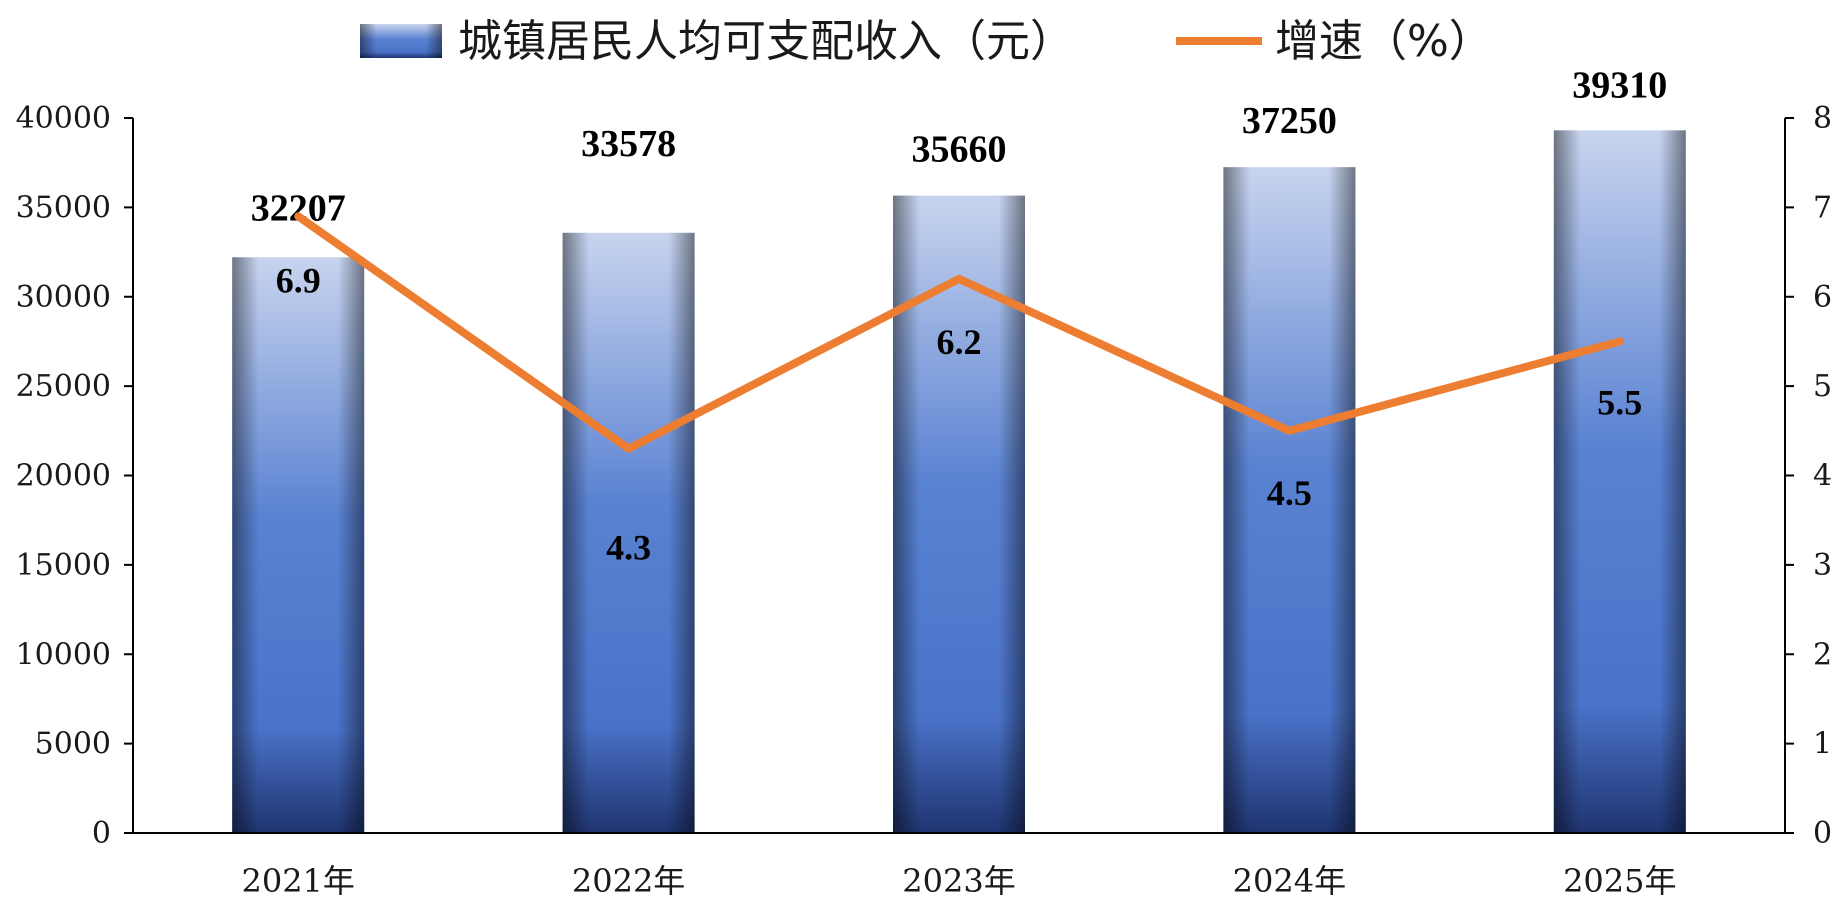  Describe the element at coordinates (1289, 881) in the screenshot. I see `x-tick-label: 2024年` at that location.